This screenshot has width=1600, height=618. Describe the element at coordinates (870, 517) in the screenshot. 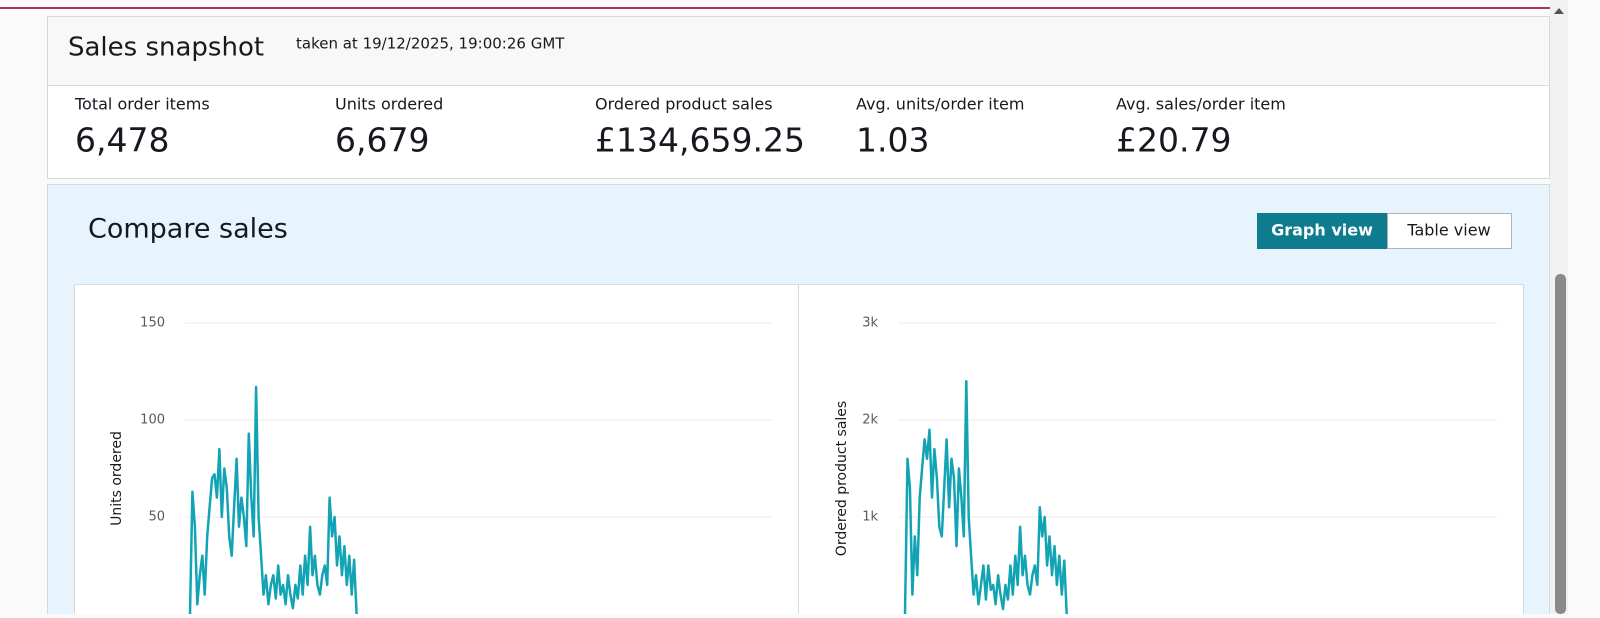

I see `y-tick-label: 1k` at that location.